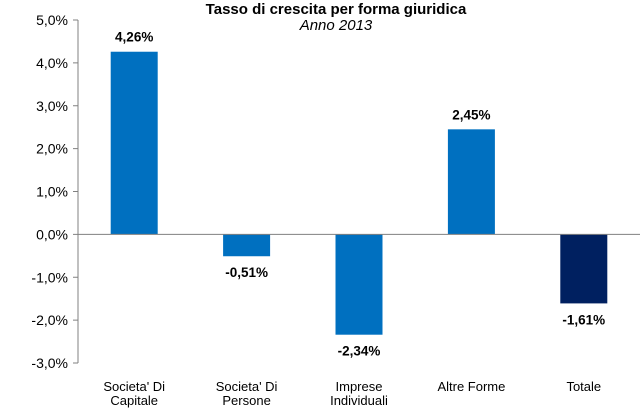  Describe the element at coordinates (246, 272) in the screenshot. I see `data-label: -0,51%` at that location.